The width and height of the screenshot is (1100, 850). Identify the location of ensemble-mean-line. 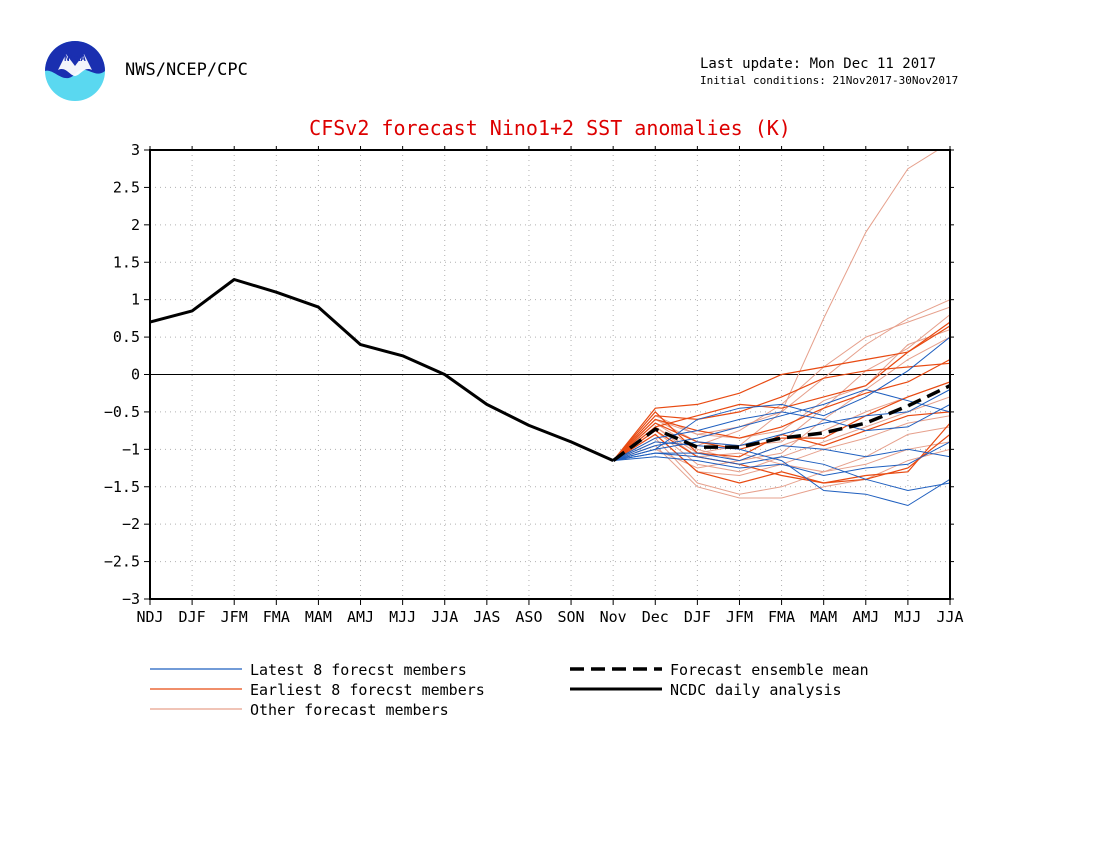
(781, 423).